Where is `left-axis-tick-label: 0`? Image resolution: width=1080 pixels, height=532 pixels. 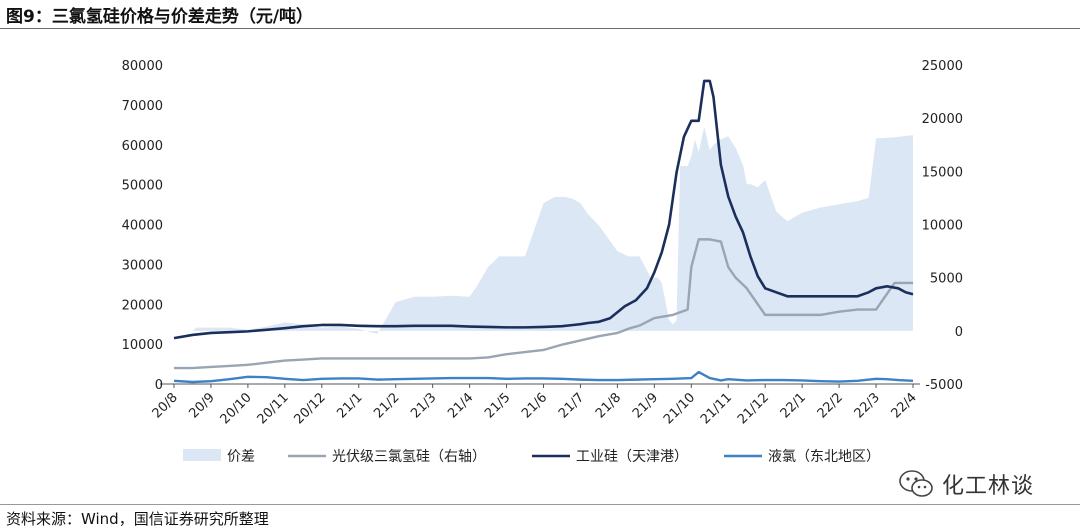 left-axis-tick-label: 0 is located at coordinates (159, 385).